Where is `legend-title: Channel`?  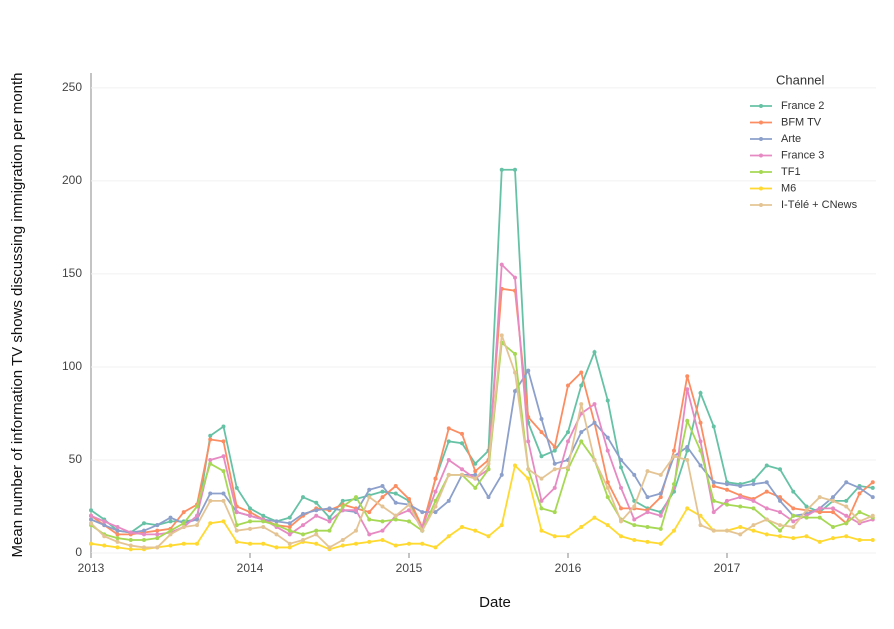
legend-title: Channel is located at coordinates (800, 79).